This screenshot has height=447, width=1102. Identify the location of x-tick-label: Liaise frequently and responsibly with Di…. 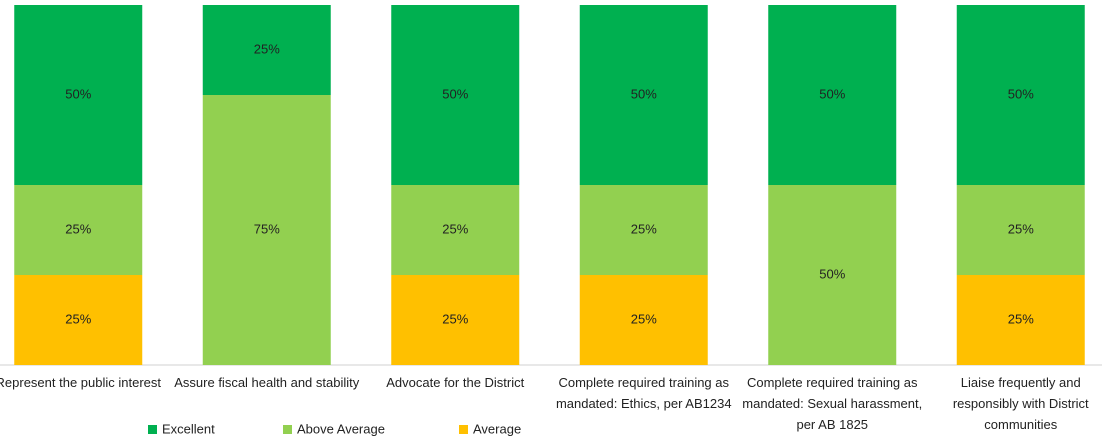
(1021, 403).